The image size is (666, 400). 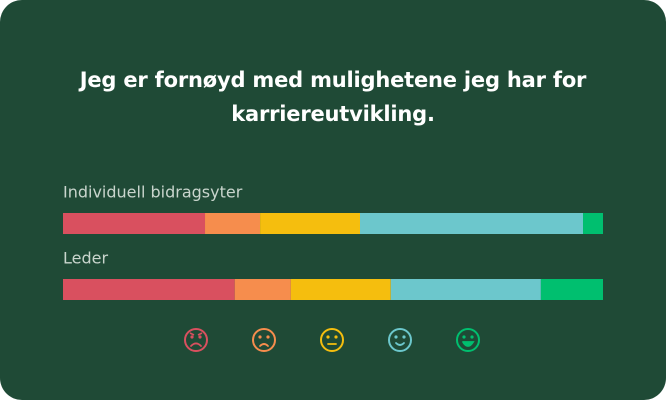 I want to click on category-label: Individuell bidragsyter, so click(x=153, y=192).